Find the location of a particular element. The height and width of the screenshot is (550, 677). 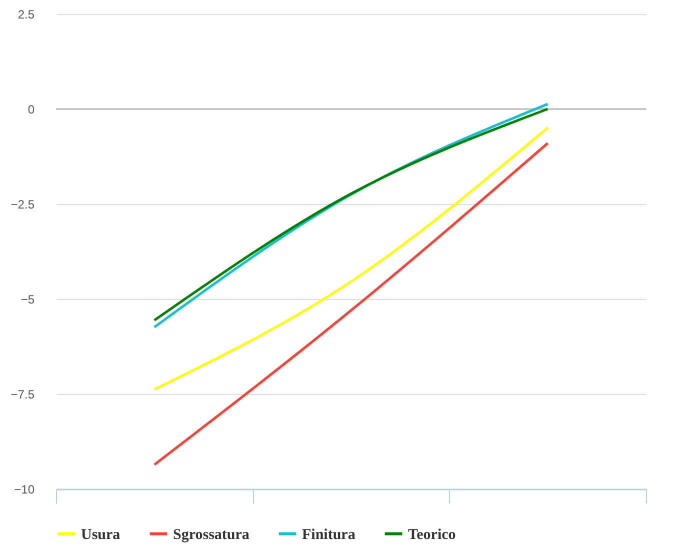

legend-label: Finitura is located at coordinates (329, 534).